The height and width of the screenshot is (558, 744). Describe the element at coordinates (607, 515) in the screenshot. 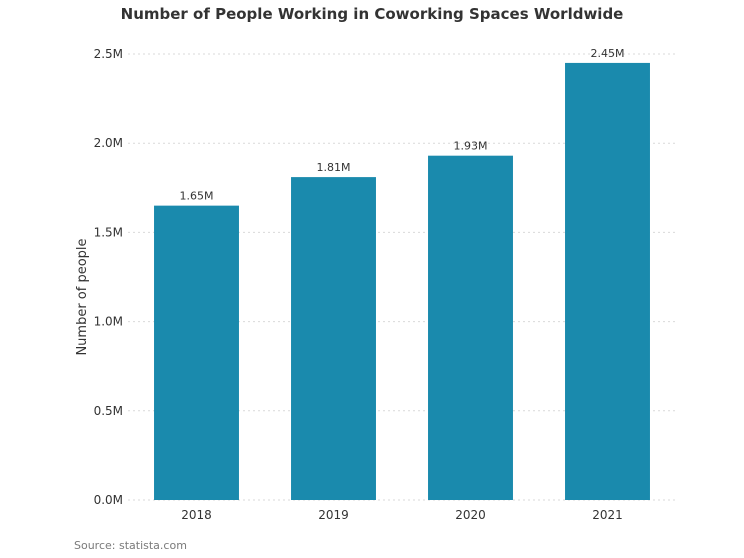

I see `x-tick-label: 2021` at that location.